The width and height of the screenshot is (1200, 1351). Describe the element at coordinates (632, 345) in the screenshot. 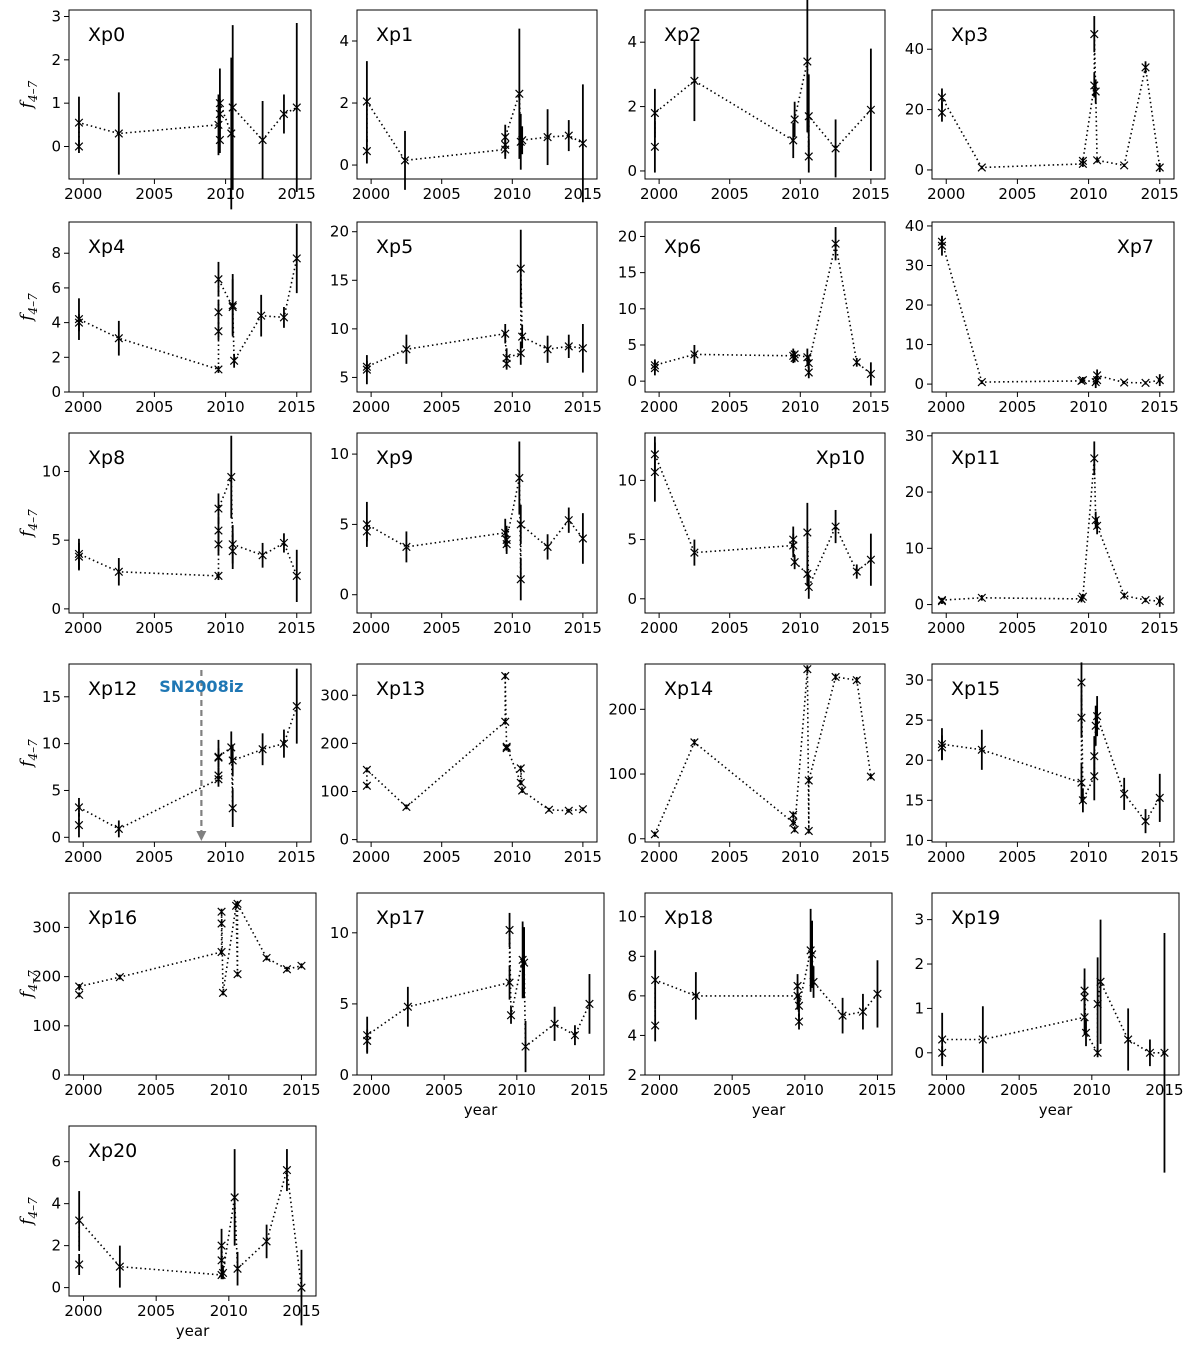

I see `y-tick-label: 5` at that location.